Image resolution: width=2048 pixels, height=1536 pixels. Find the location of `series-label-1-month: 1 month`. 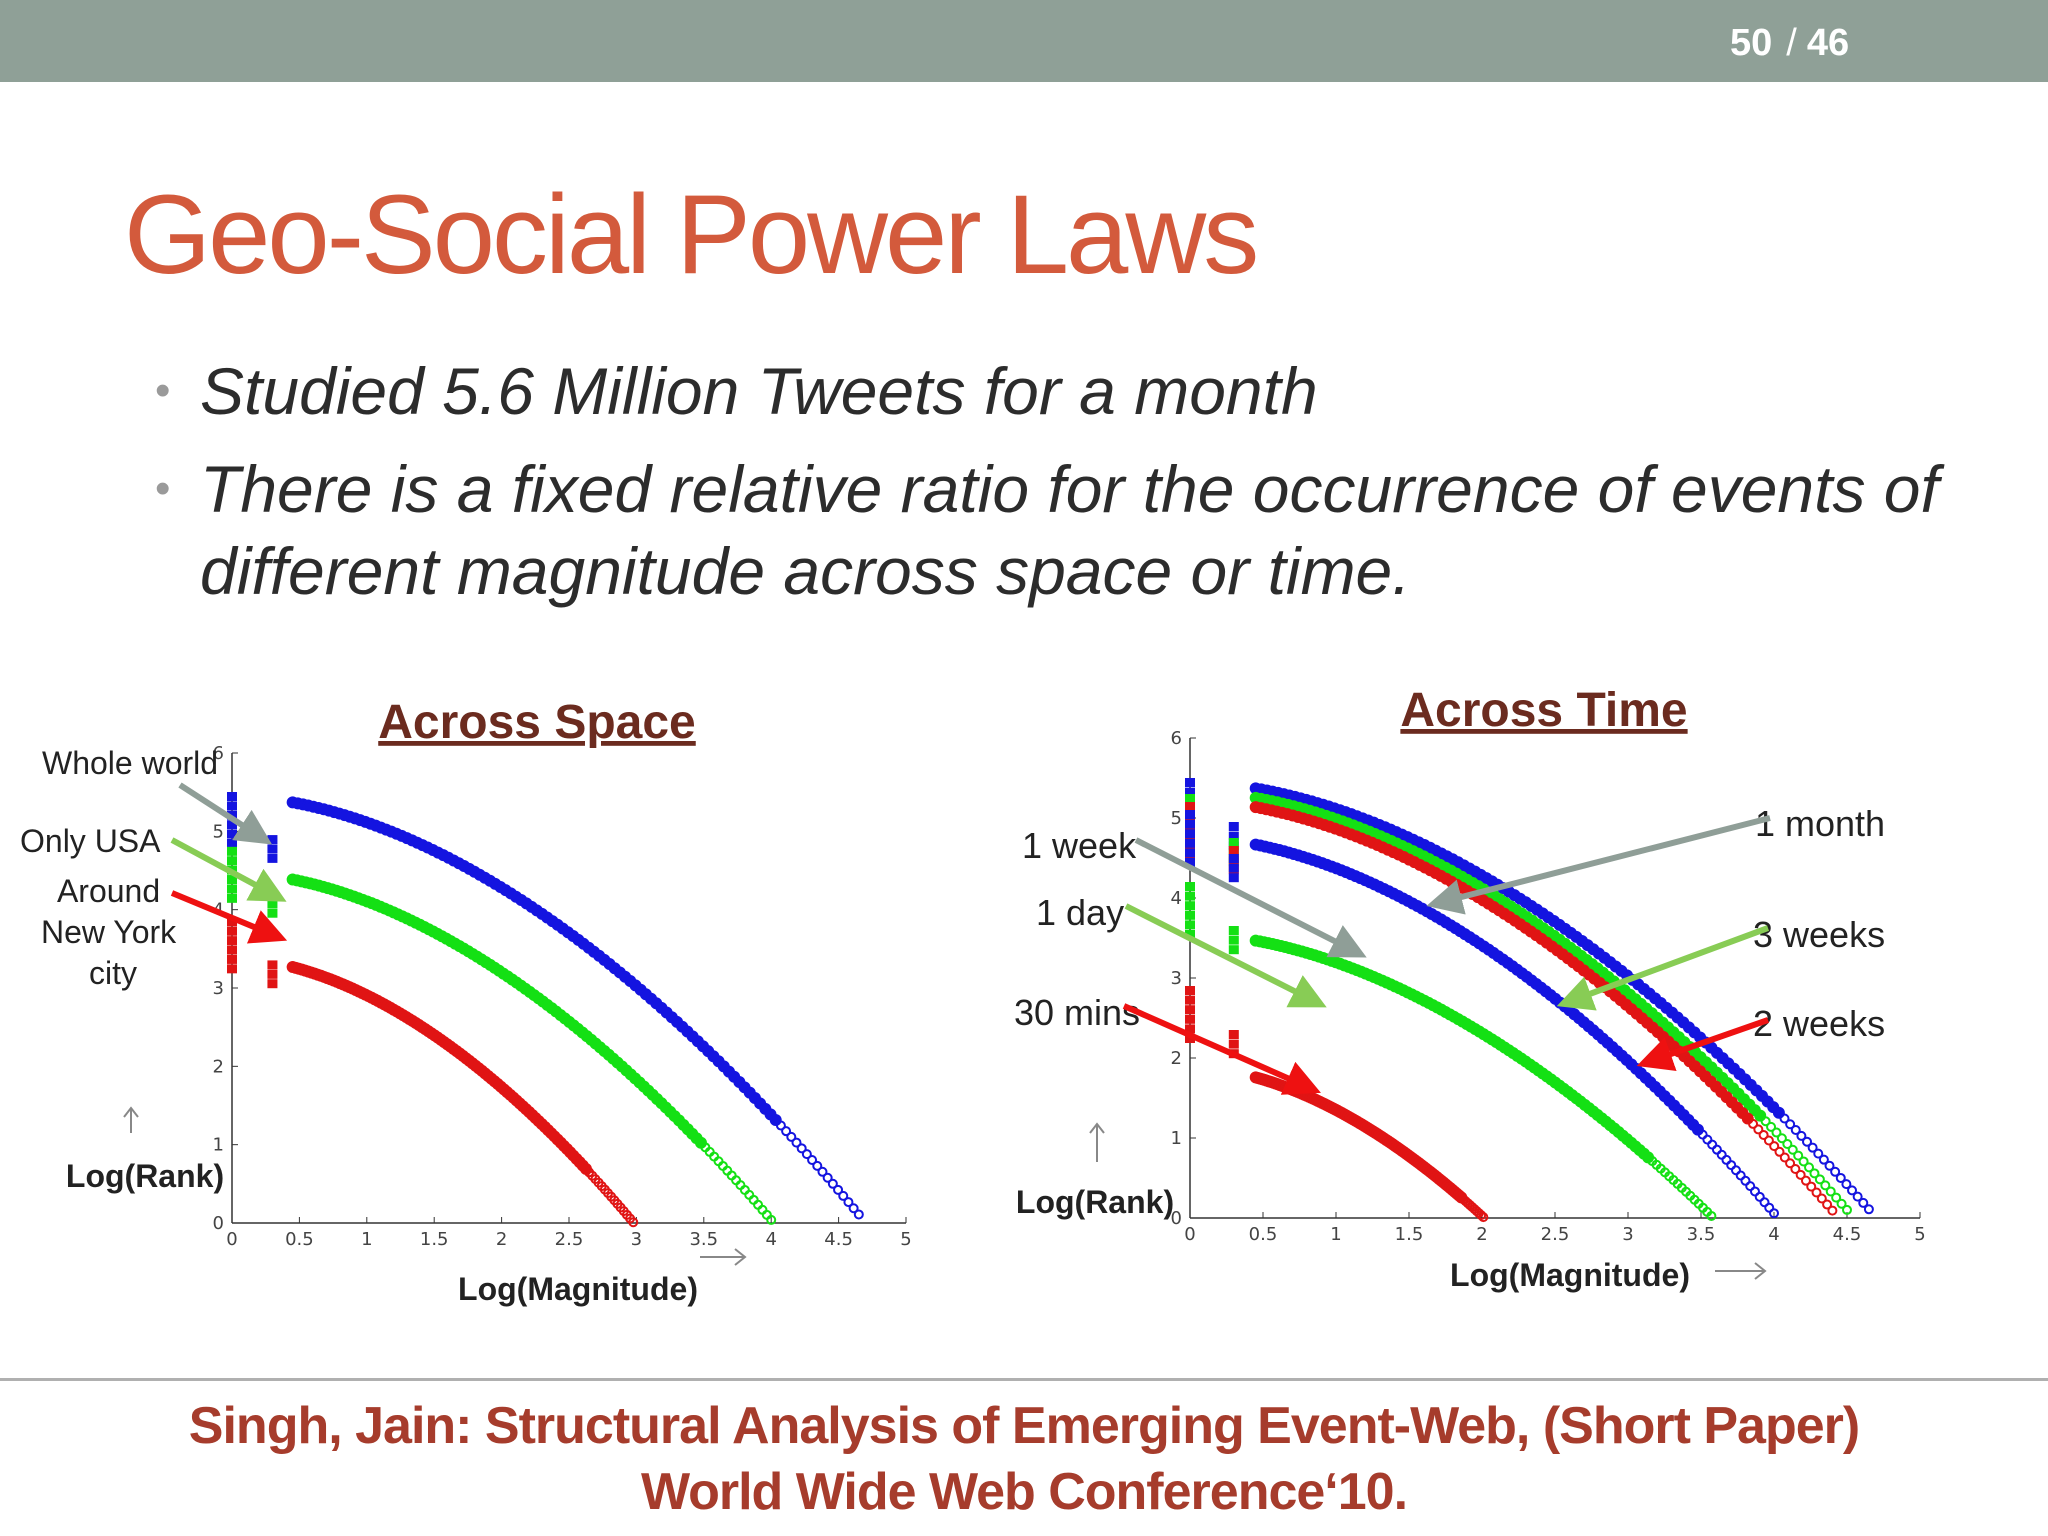

series-label-1-month: 1 month is located at coordinates (1820, 823).